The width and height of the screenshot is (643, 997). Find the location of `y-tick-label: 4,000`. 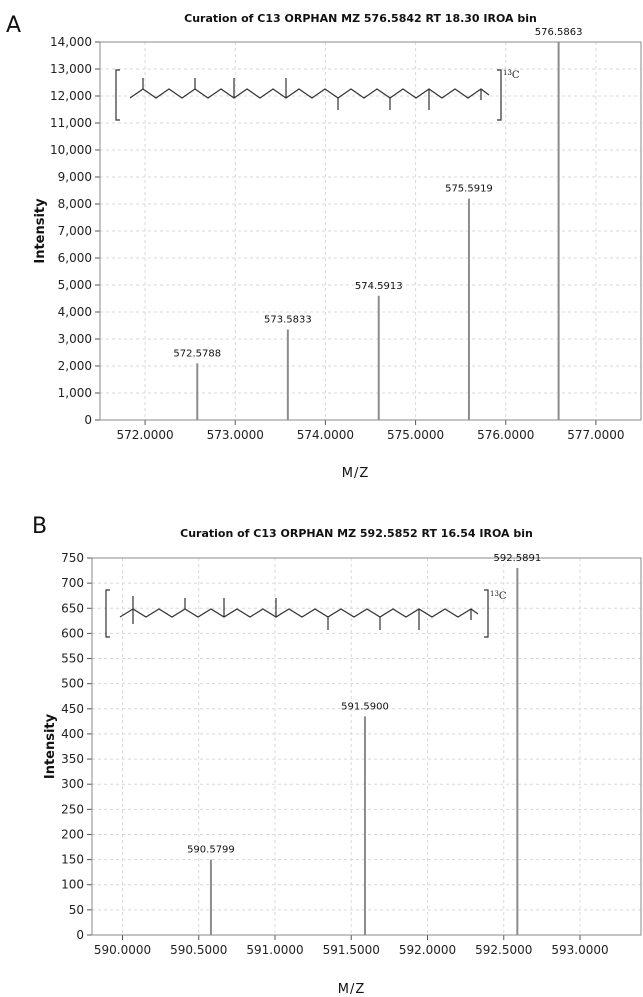

y-tick-label: 4,000 is located at coordinates (75, 312).